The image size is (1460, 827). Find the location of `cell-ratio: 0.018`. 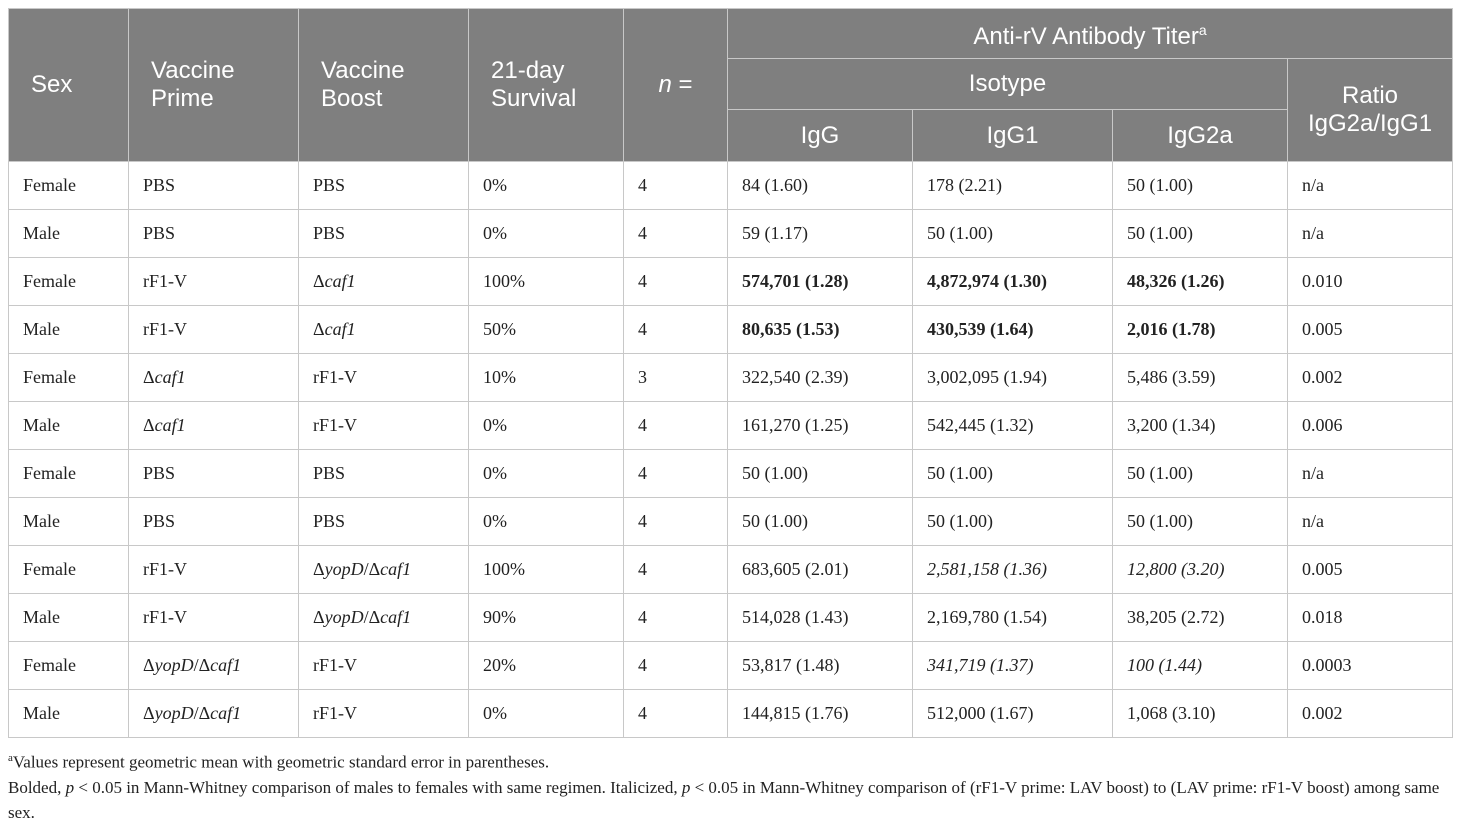

cell-ratio: 0.018 is located at coordinates (1370, 617).